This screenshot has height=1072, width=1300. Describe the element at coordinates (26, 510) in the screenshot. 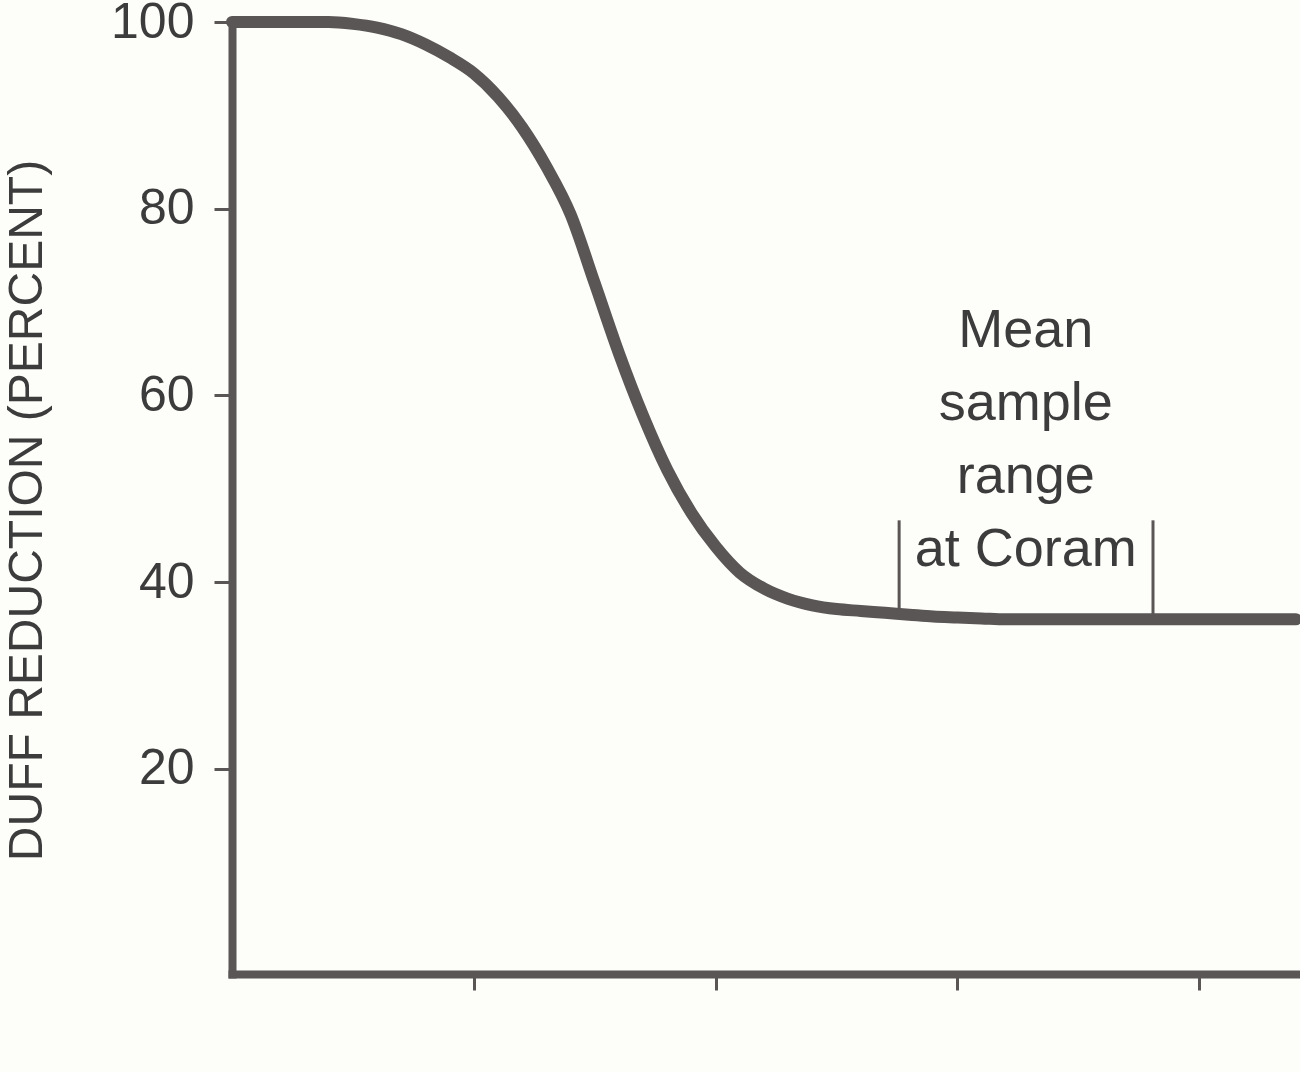

I see `y-axis-title: DUFF REDUCTION (PERCENT)` at that location.